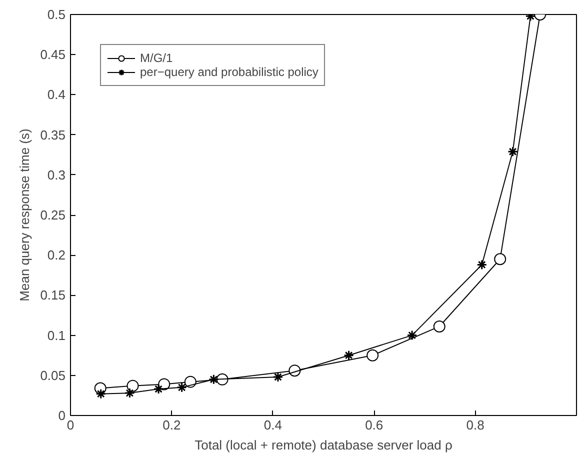 This screenshot has width=582, height=465. Describe the element at coordinates (56, 335) in the screenshot. I see `y-tick-label: 0.1` at that location.